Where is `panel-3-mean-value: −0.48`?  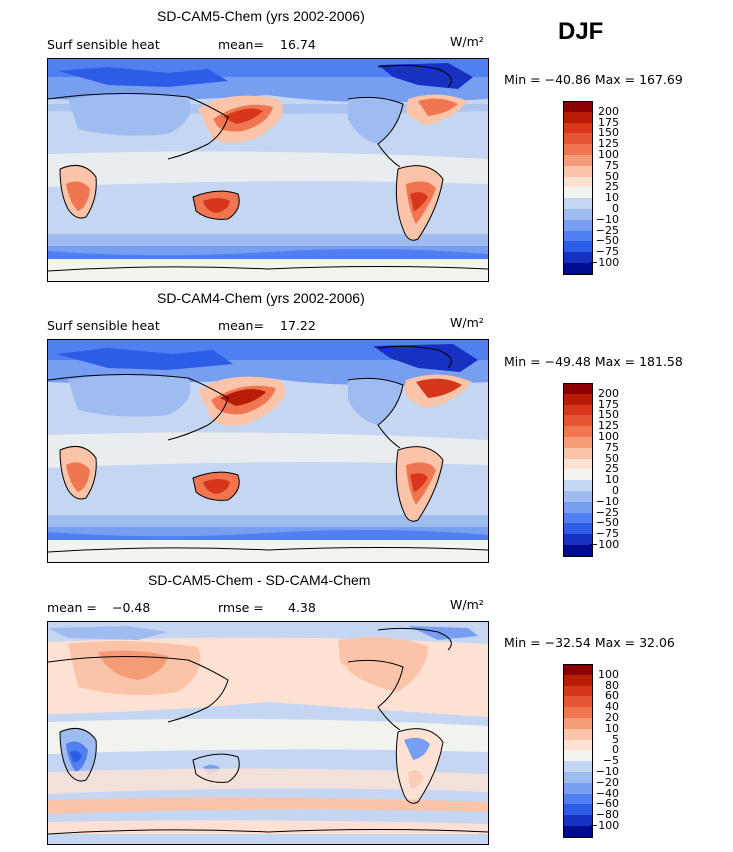
panel-3-mean-value: −0.48 is located at coordinates (131, 607).